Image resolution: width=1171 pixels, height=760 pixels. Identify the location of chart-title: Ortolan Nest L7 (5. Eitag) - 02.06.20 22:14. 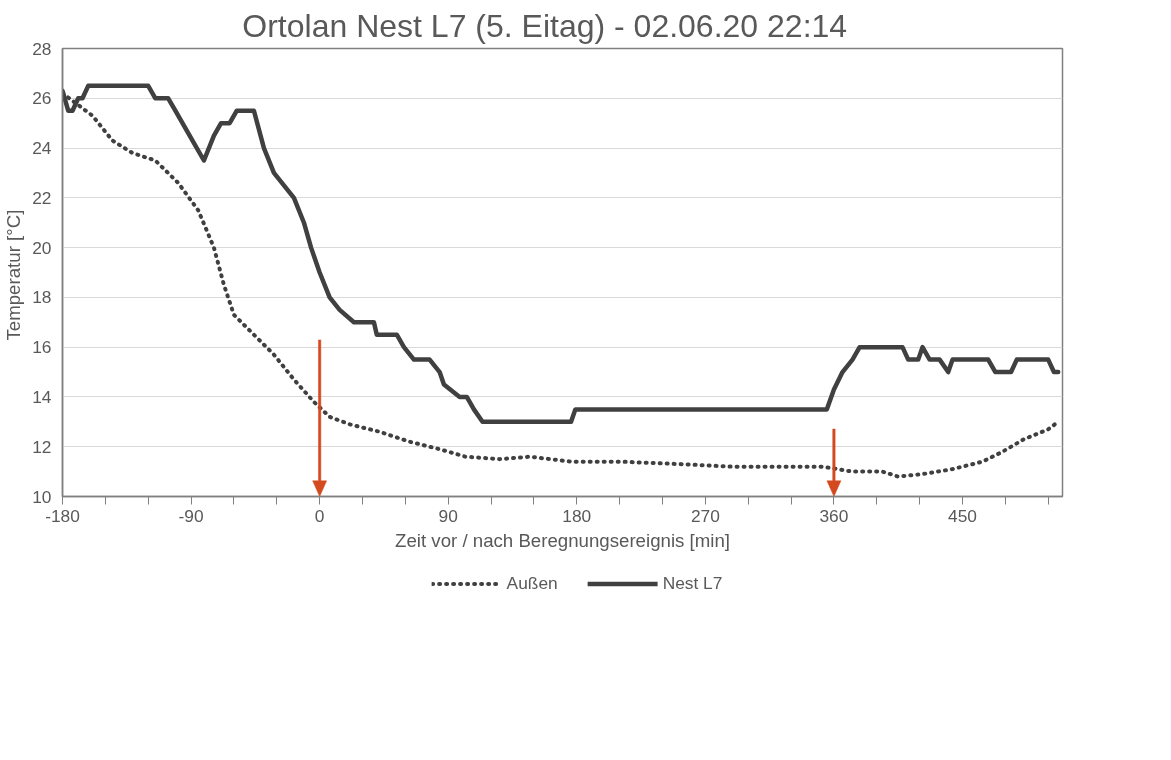
(545, 25).